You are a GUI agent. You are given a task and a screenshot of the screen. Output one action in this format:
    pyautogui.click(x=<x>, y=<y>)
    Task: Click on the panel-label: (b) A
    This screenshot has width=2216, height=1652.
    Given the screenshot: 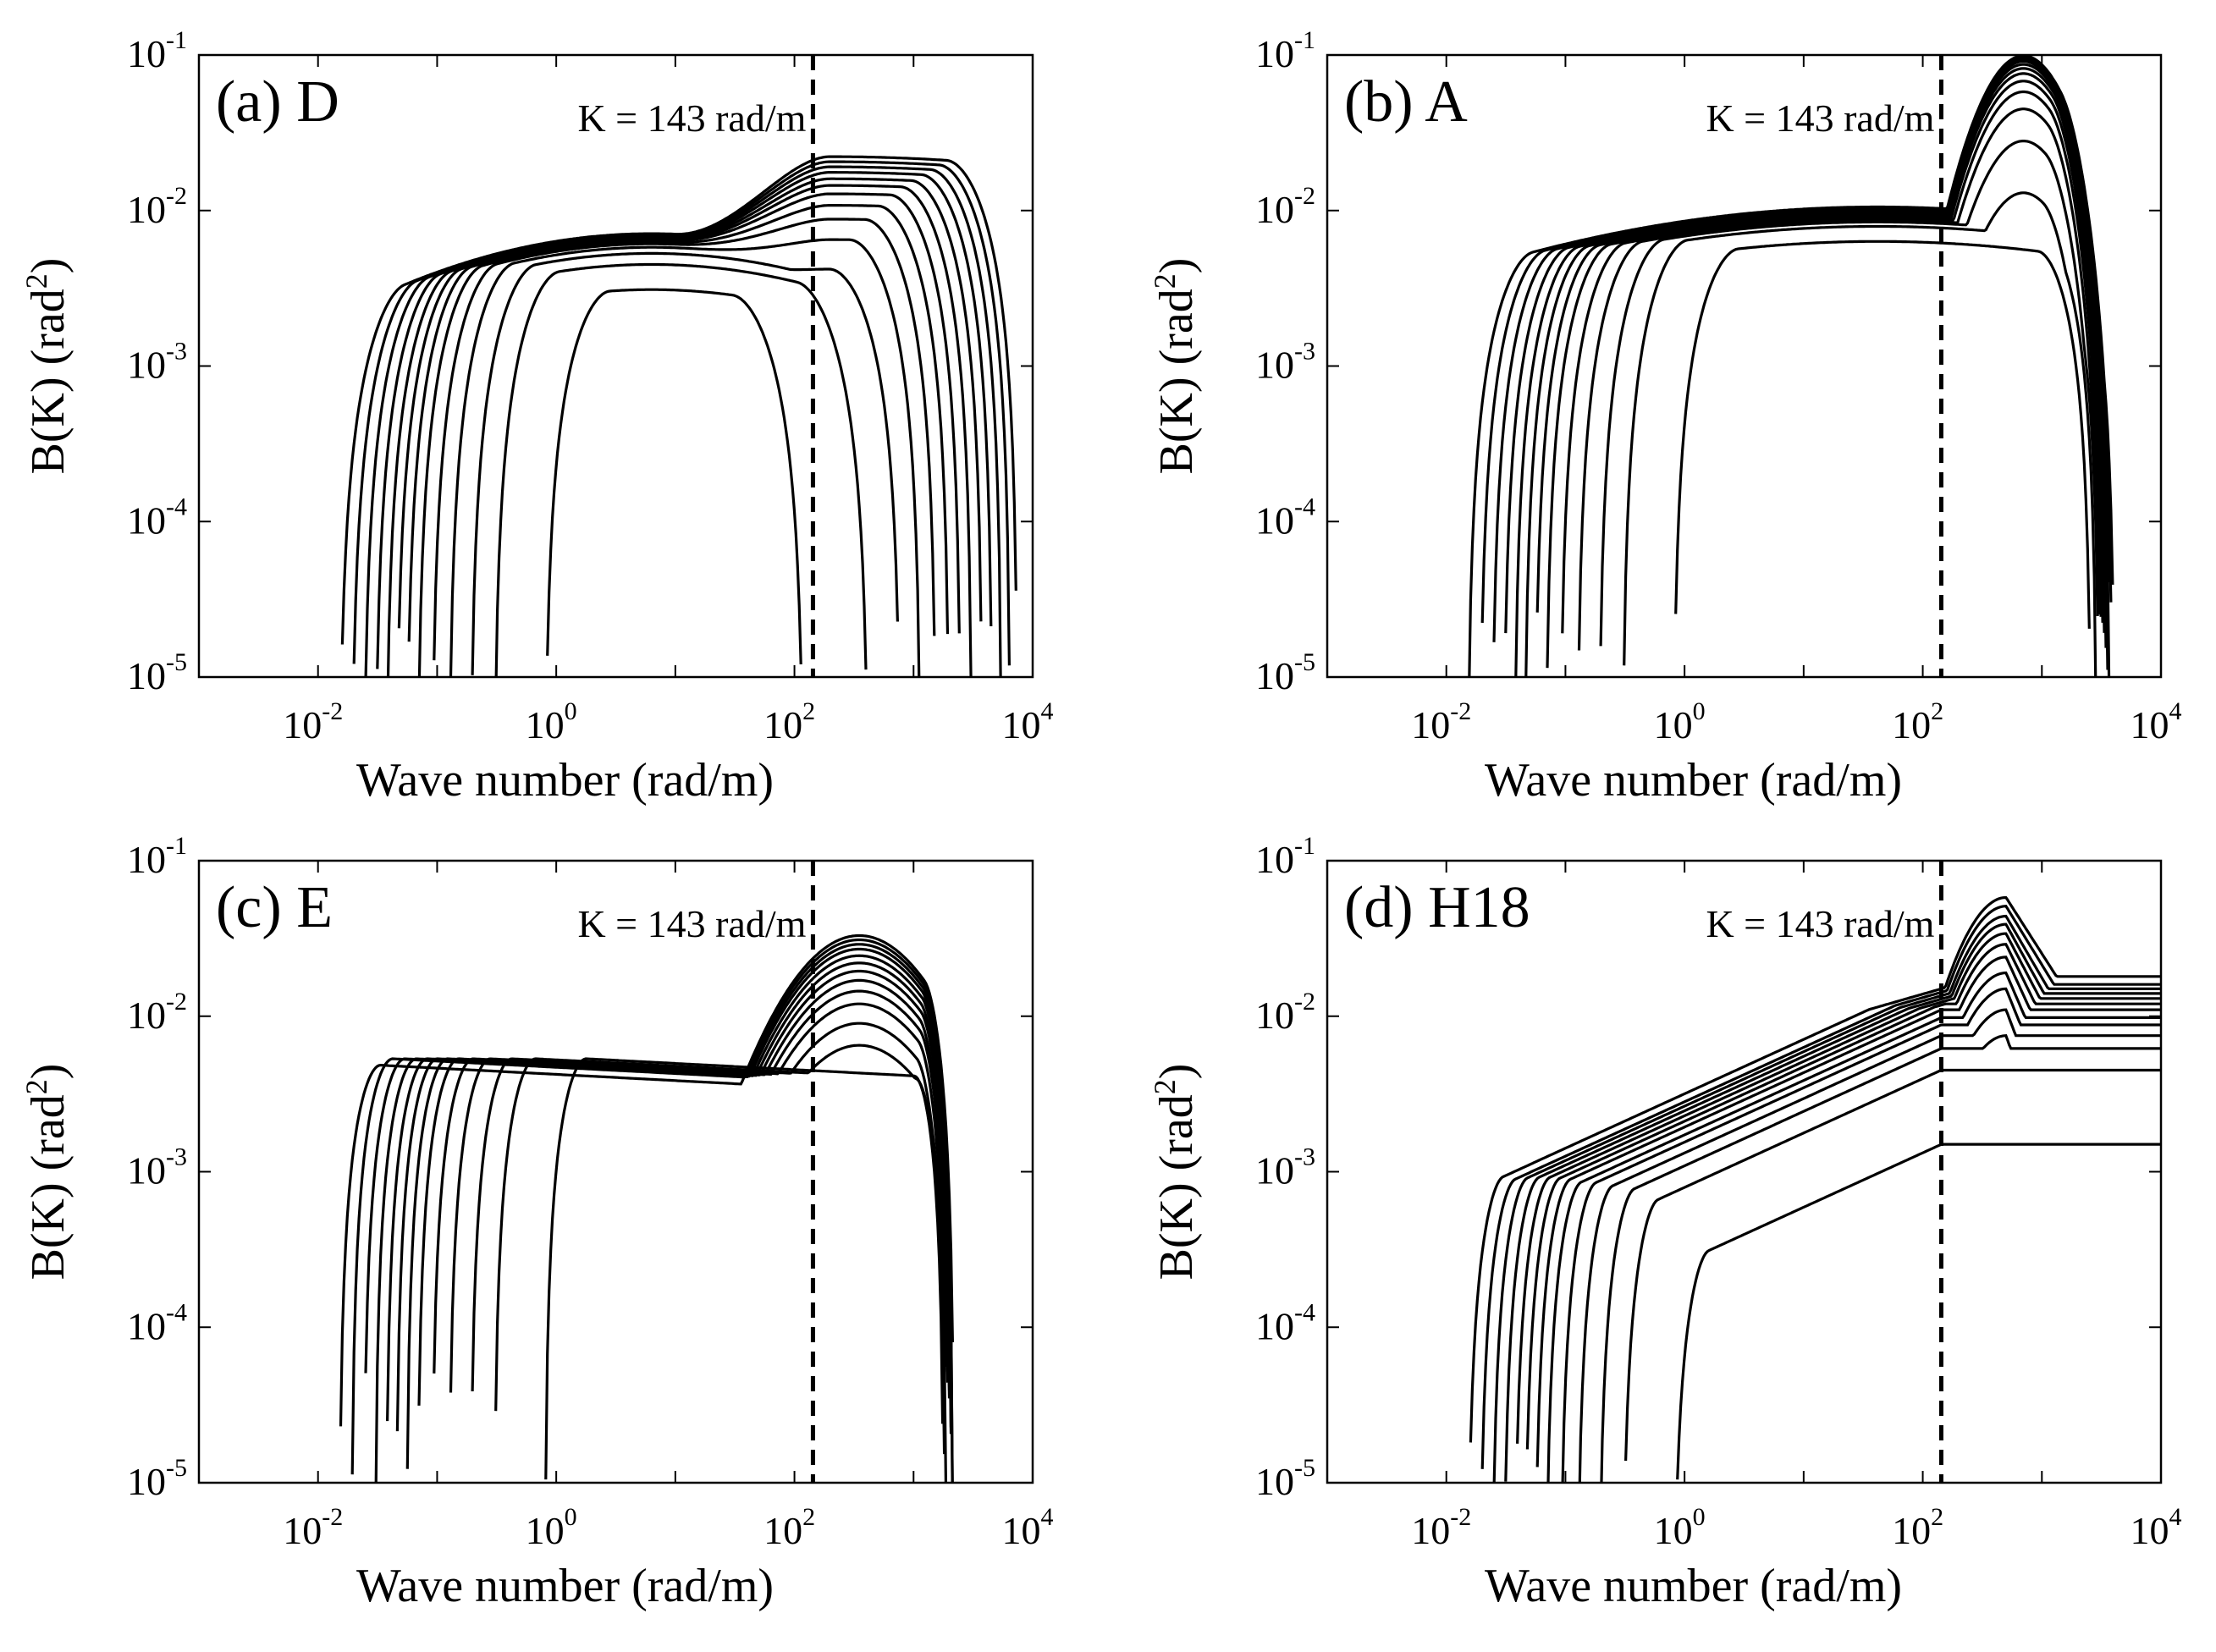 What is the action you would take?
    pyautogui.click(x=1406, y=102)
    